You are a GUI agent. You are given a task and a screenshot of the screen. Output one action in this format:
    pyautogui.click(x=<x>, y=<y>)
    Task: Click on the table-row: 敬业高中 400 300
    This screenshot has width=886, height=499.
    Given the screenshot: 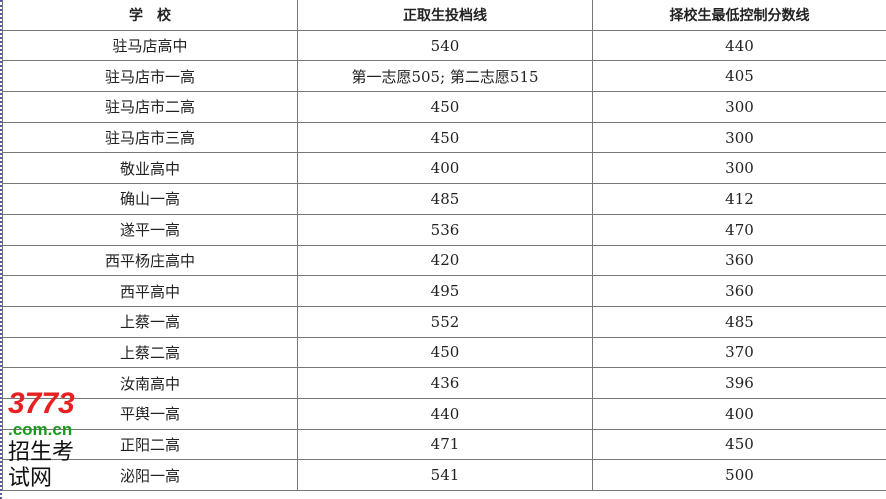 What is the action you would take?
    pyautogui.click(x=444, y=168)
    